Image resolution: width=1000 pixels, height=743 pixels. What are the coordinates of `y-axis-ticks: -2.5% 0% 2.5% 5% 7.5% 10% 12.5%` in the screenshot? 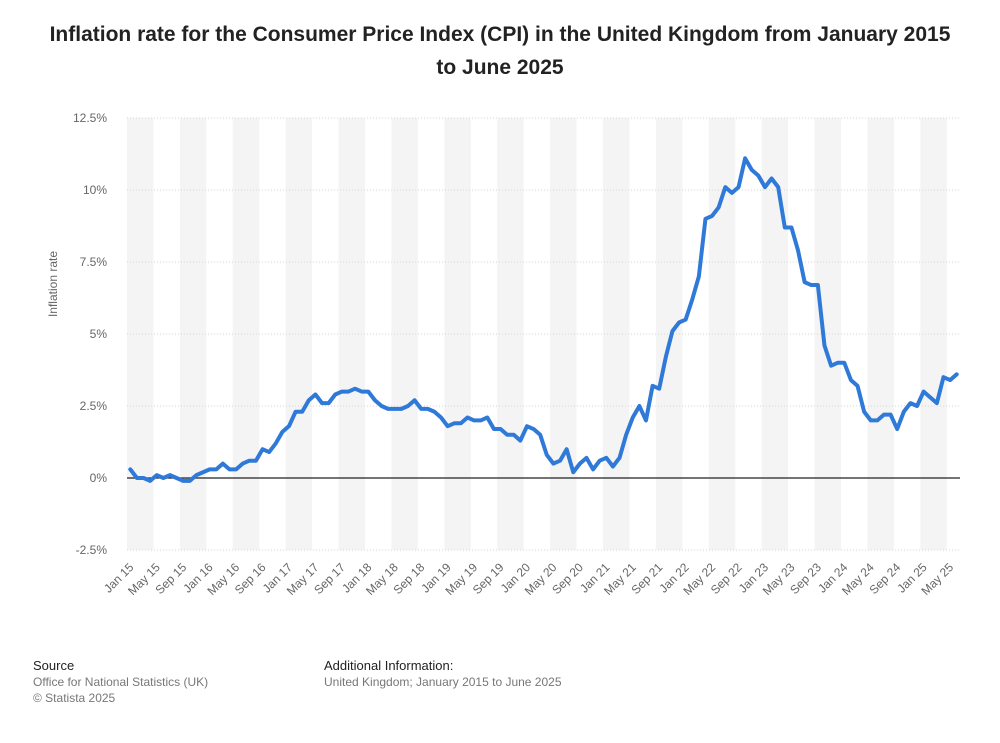 It's located at (90, 334).